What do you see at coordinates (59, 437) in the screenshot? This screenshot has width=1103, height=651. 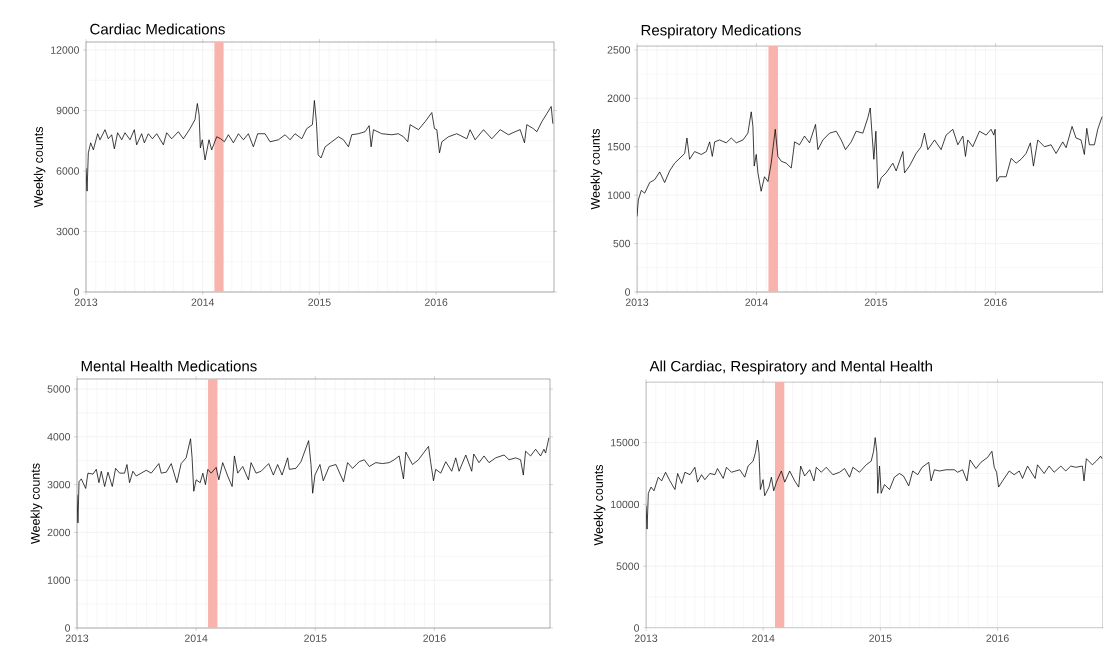 I see `y-tick-label: 4000` at bounding box center [59, 437].